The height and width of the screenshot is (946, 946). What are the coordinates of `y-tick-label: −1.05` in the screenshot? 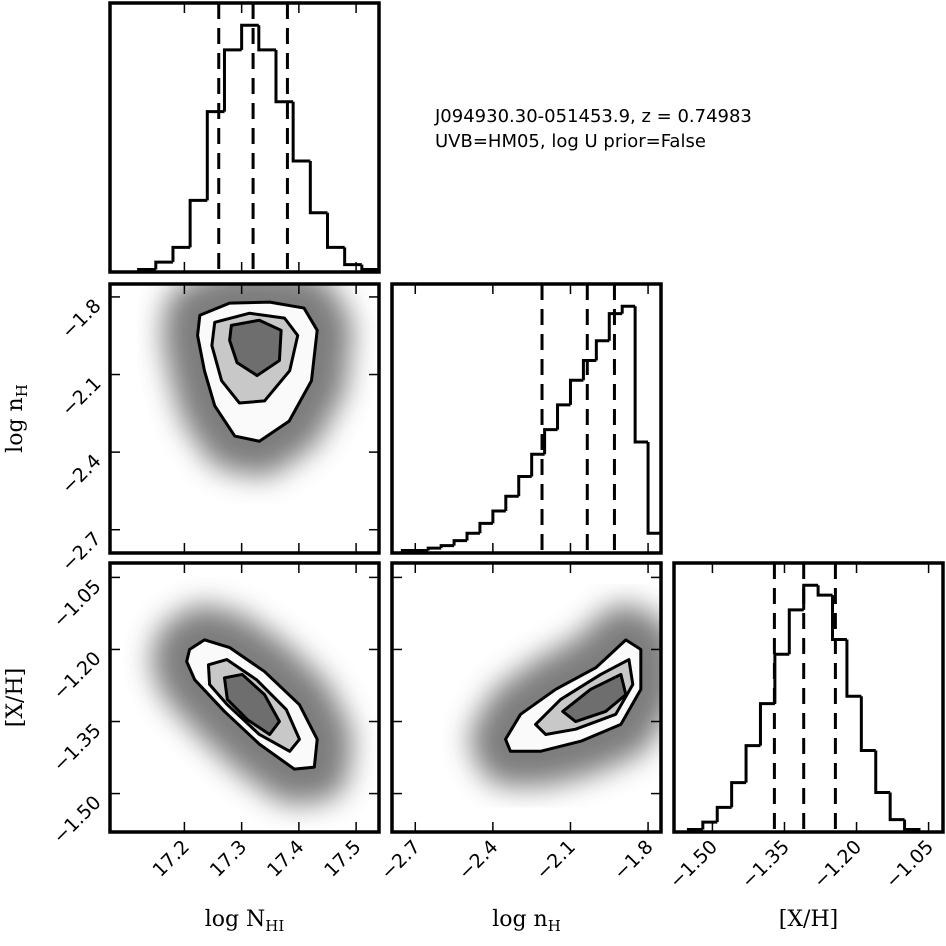 It's located at (77, 603).